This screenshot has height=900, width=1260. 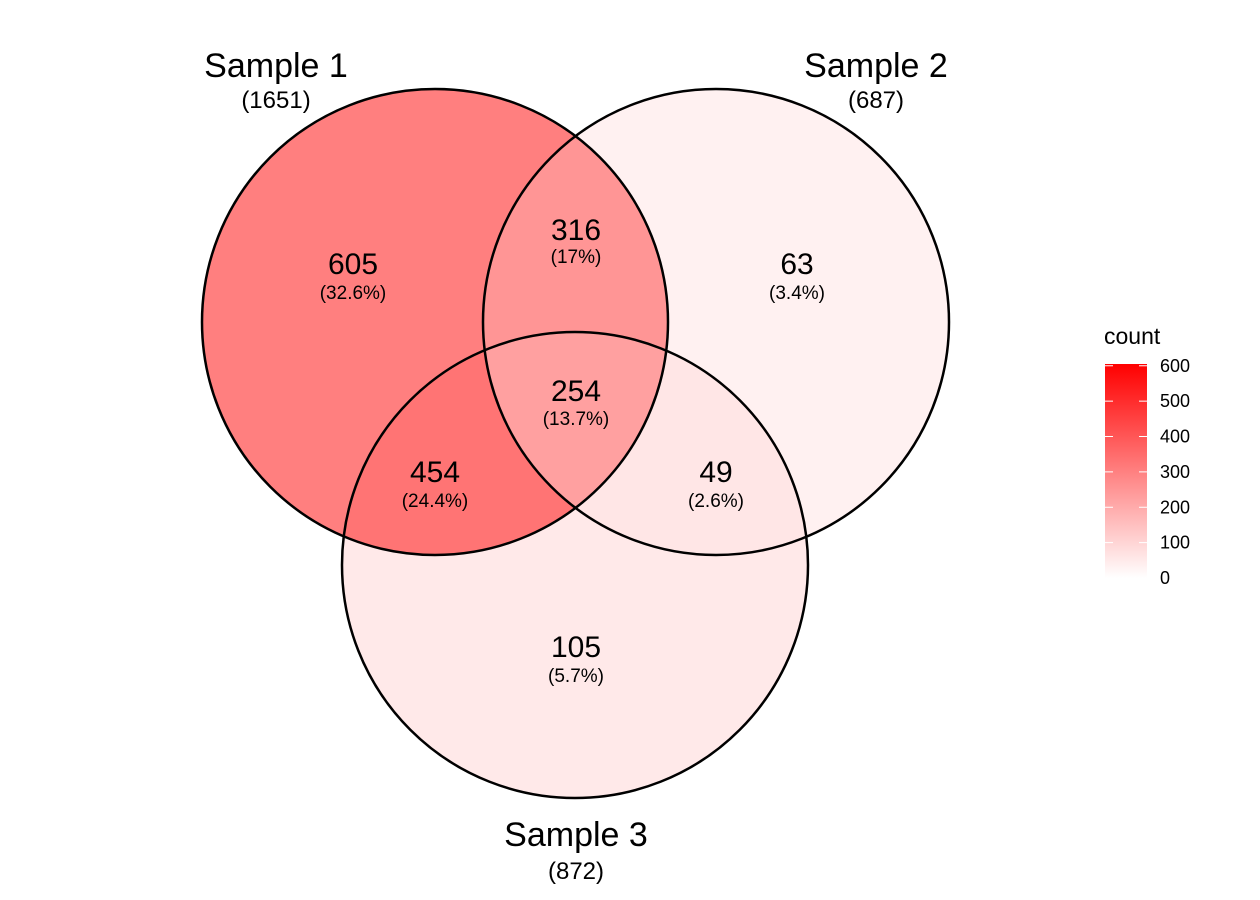 I want to click on legend-tick-label: 0, so click(x=1165, y=578).